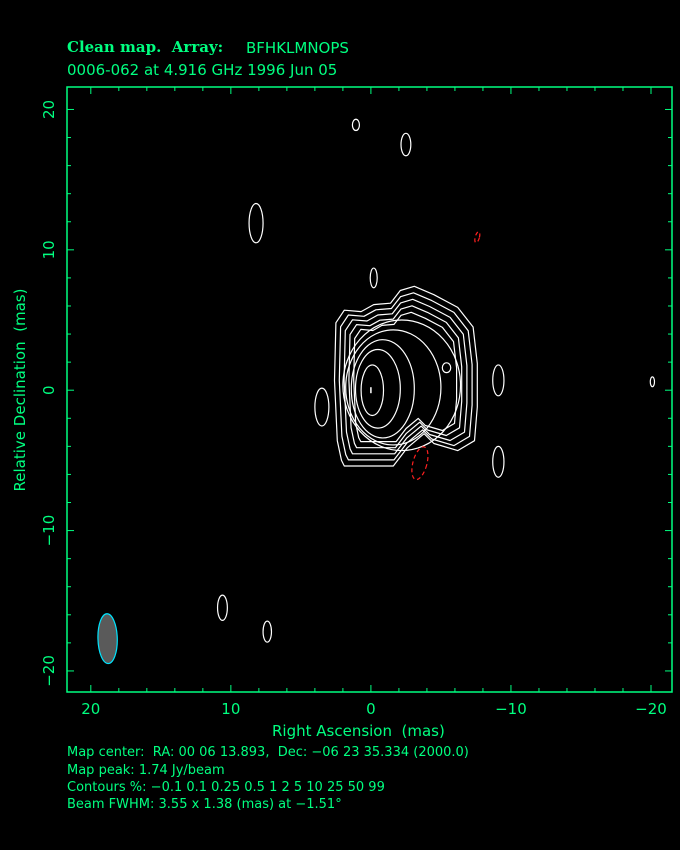 The width and height of the screenshot is (680, 850). I want to click on title-array: BFHKLMNOPS, so click(297, 48).